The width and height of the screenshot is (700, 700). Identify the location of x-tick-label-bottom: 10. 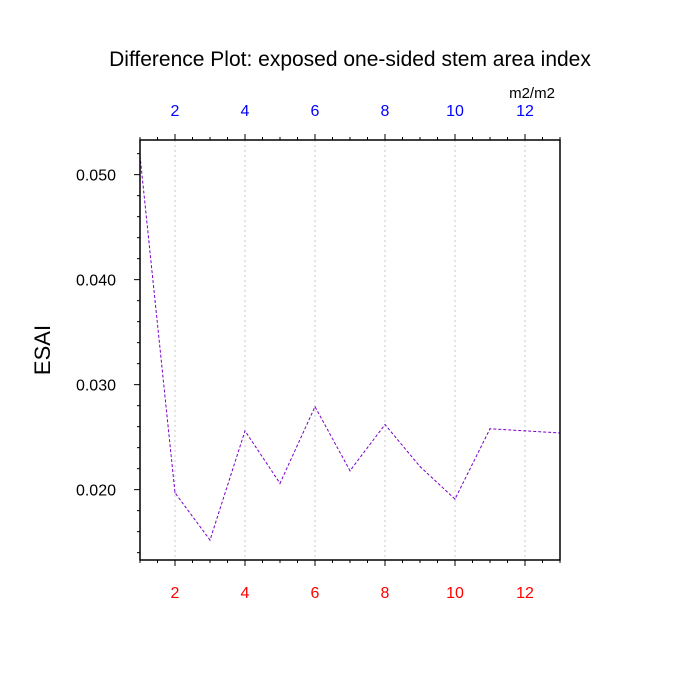
(455, 593).